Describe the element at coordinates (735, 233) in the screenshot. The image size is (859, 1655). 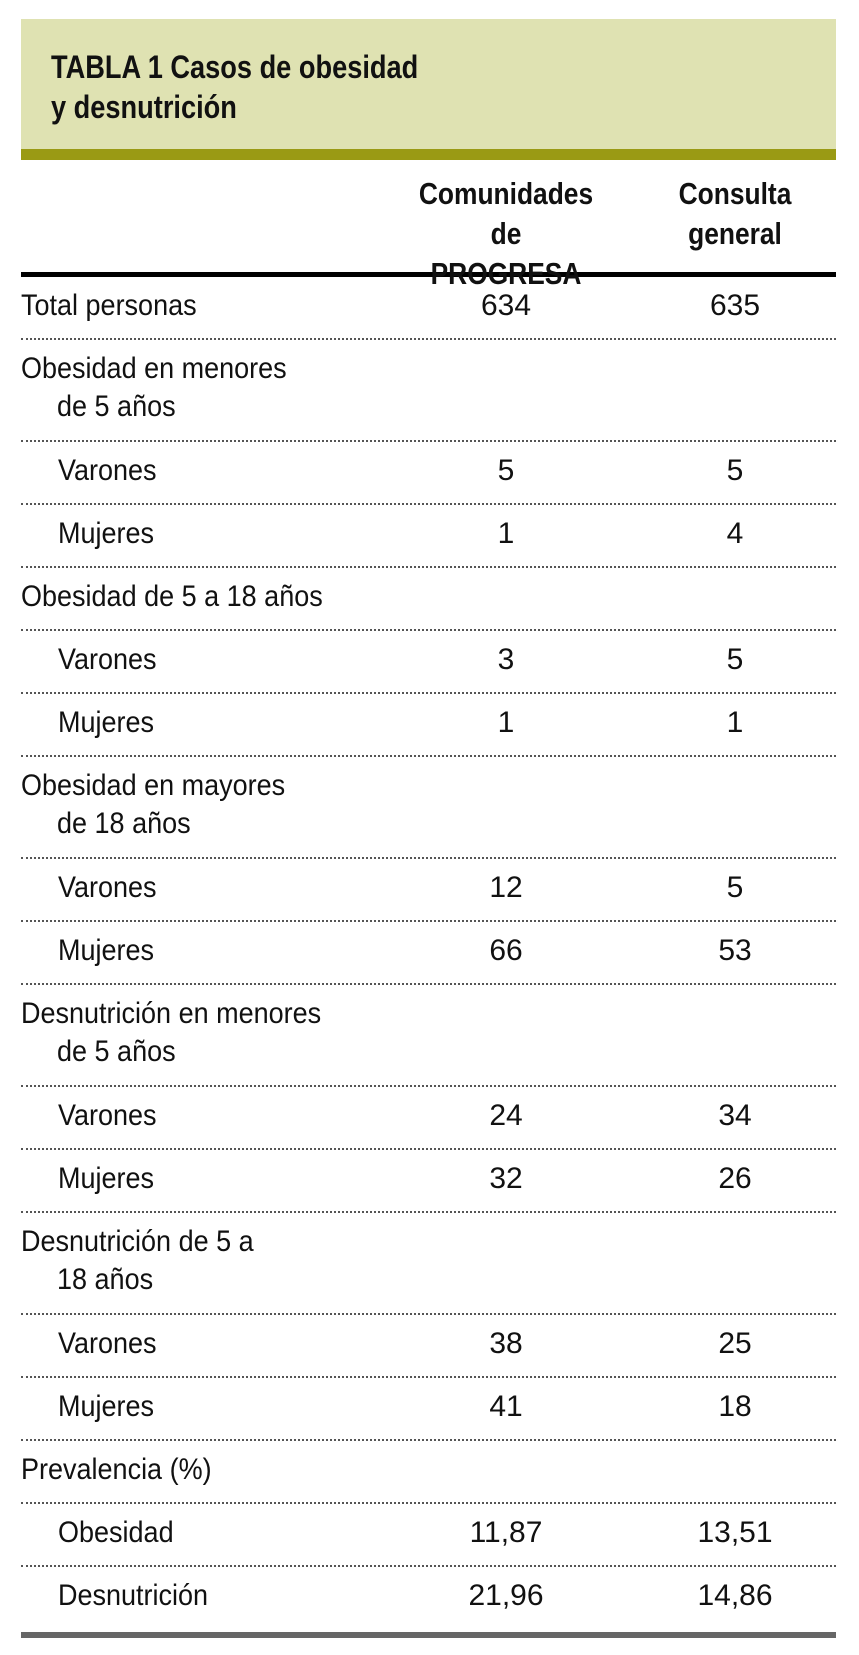
I see `column-heading-line: general` at that location.